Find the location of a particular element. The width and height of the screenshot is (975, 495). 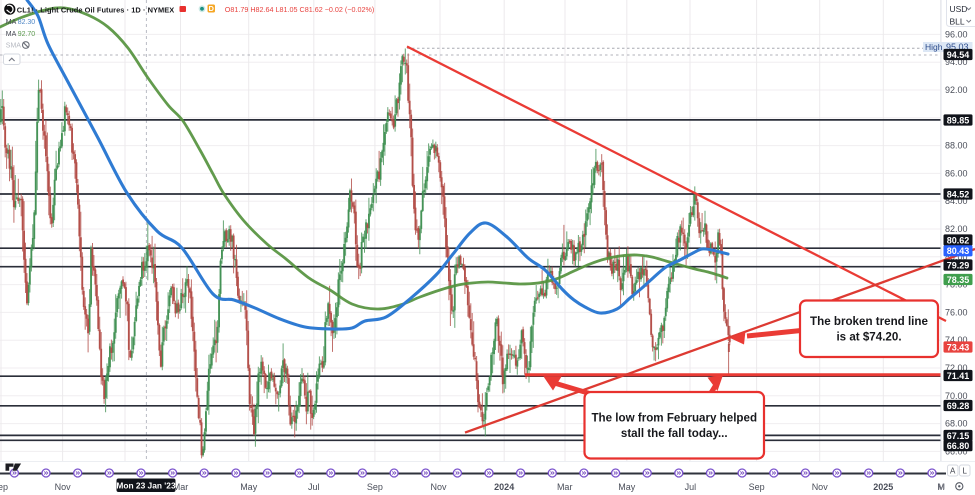

svg-text: 67.15 is located at coordinates (958, 436).